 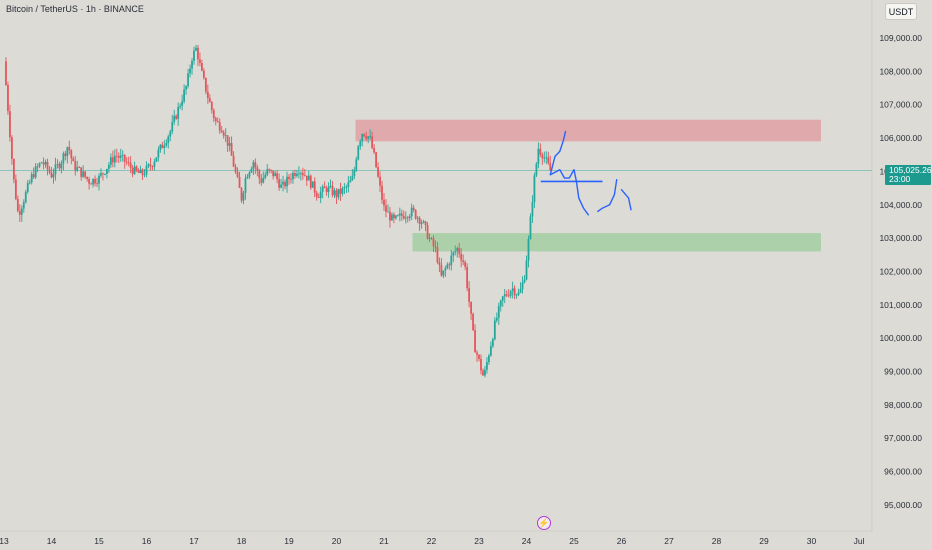 What do you see at coordinates (289, 541) in the screenshot?
I see `x-tick-label: 19` at bounding box center [289, 541].